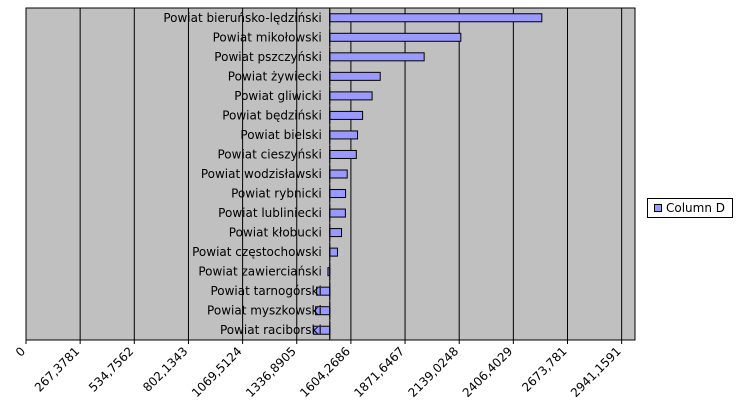 The image size is (742, 415). Describe the element at coordinates (57, 369) in the screenshot. I see `x-tick-label: 267,3781` at that location.